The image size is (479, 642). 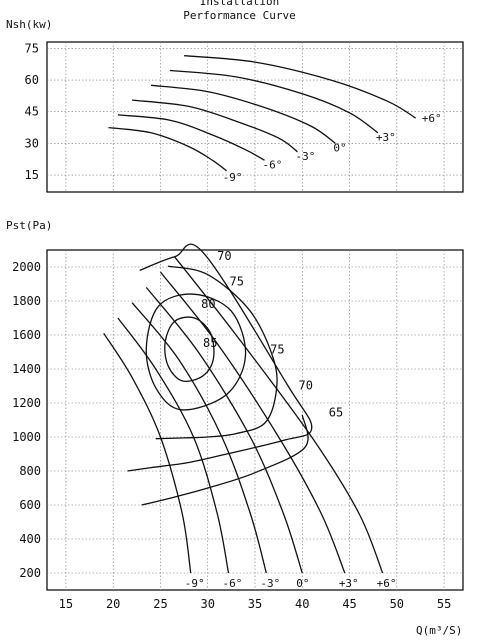 What do you see at coordinates (26, 335) in the screenshot?
I see `pressure-y-tick-label: 1600` at bounding box center [26, 335].